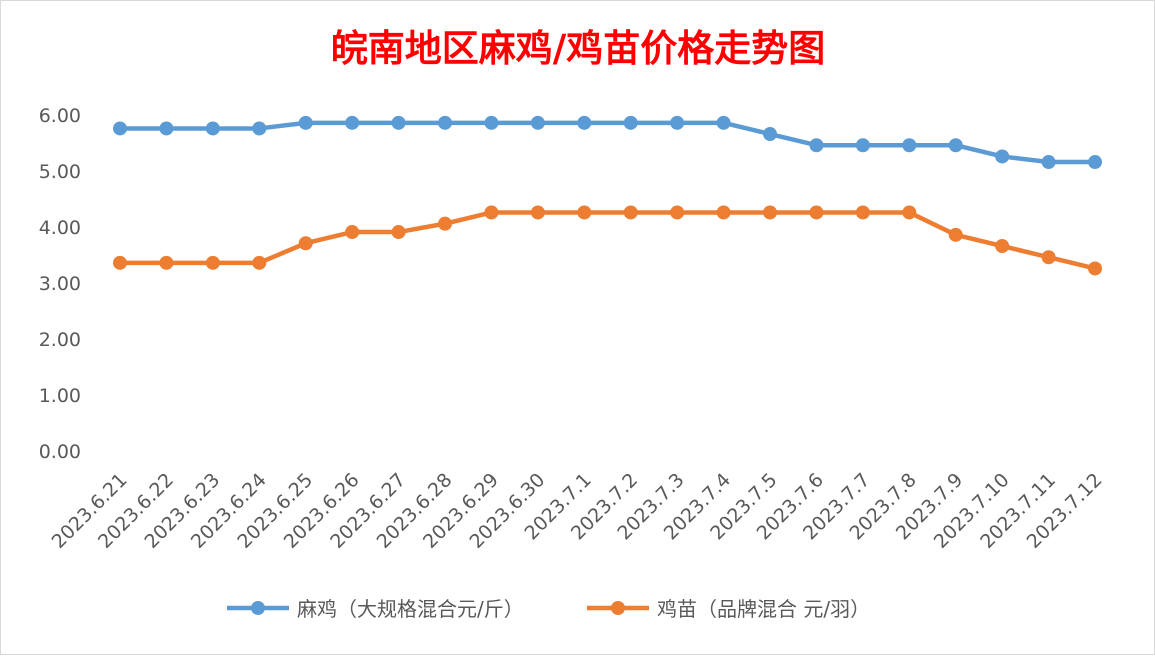 This screenshot has height=656, width=1155. Describe the element at coordinates (548, 609) in the screenshot. I see `legend: 麻鸡（大规格混合元/斤） 鸡苗（品牌混合 元/羽）` at that location.